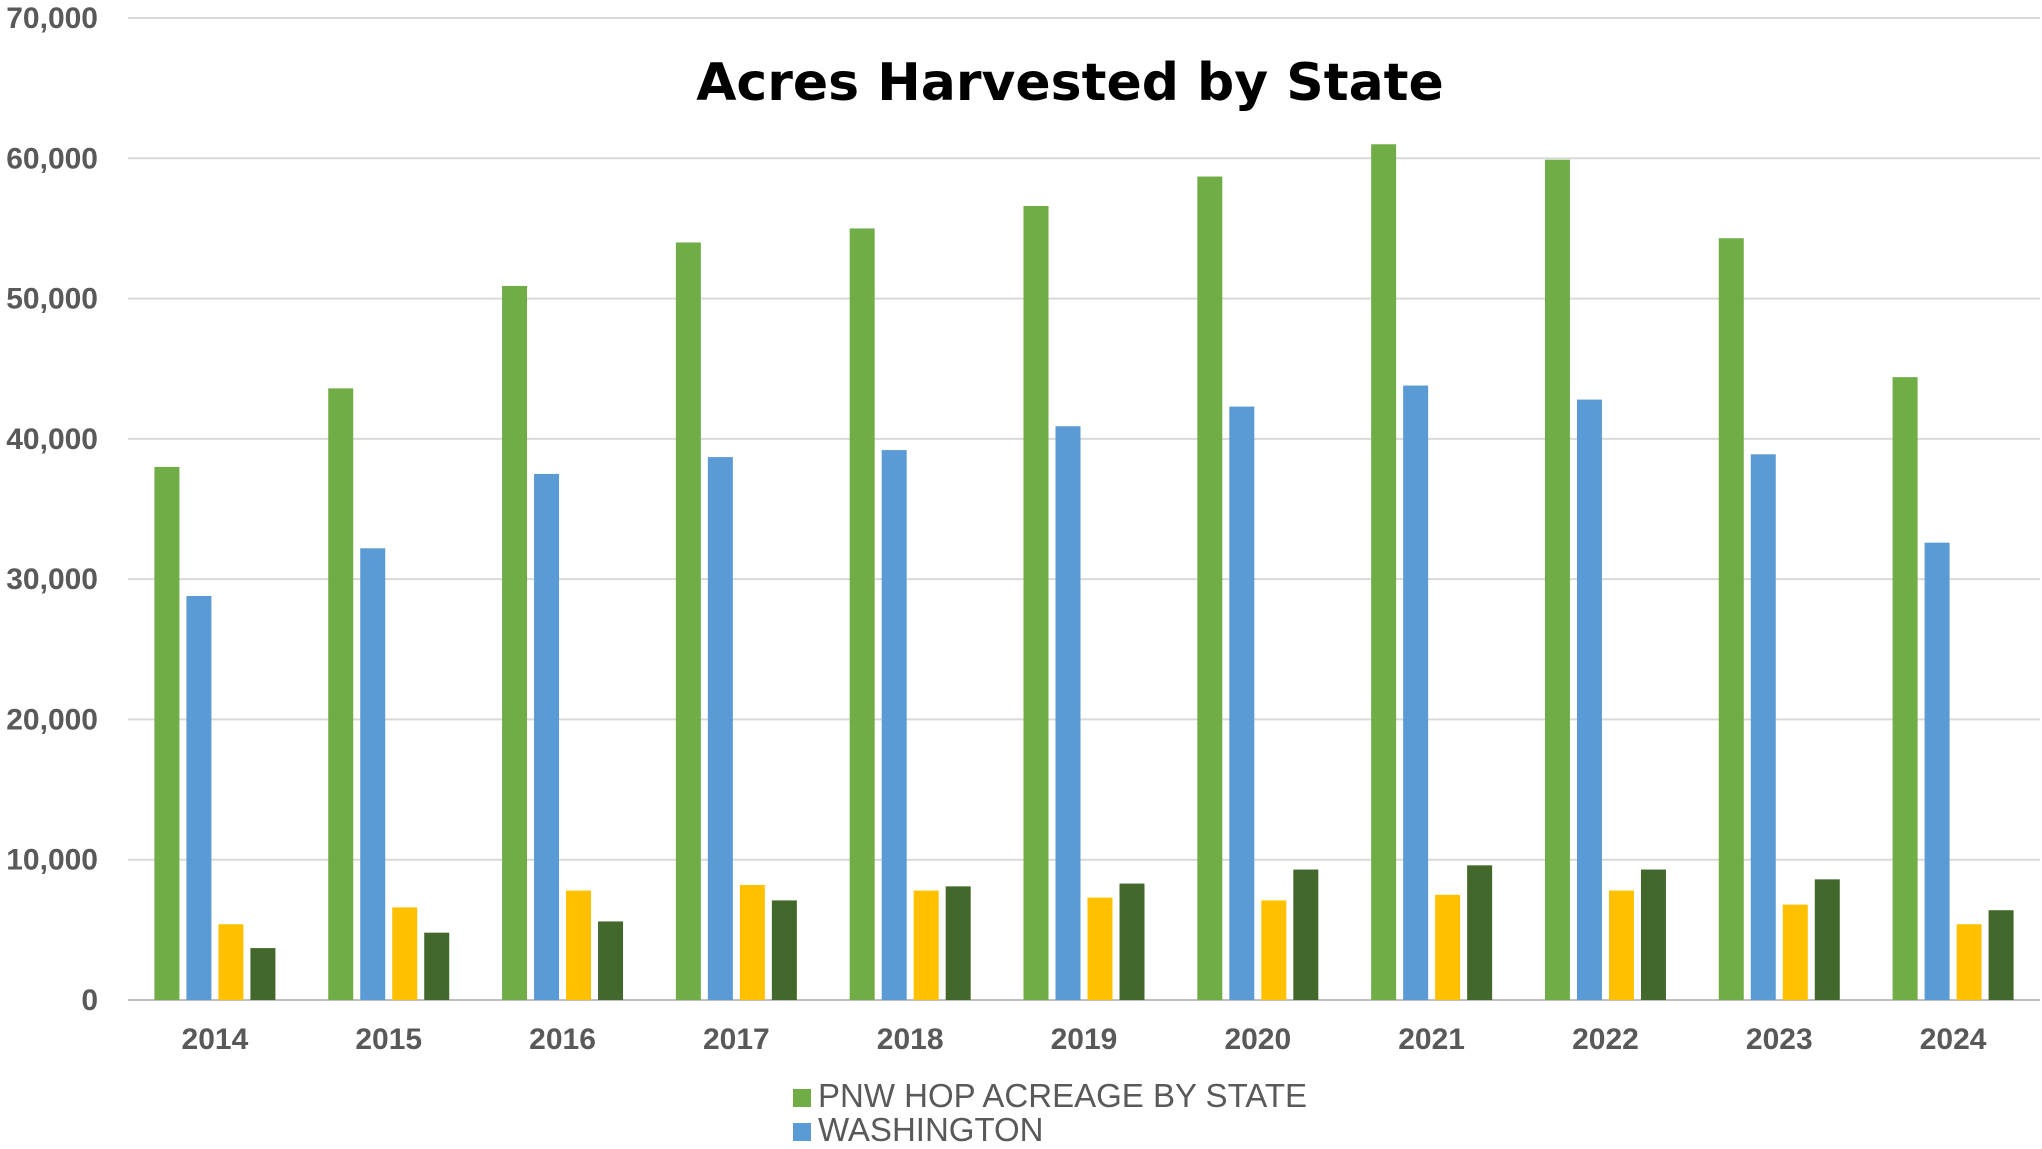 The image size is (2042, 1149). Describe the element at coordinates (52, 719) in the screenshot. I see `y-tick-label: 20,000` at that location.